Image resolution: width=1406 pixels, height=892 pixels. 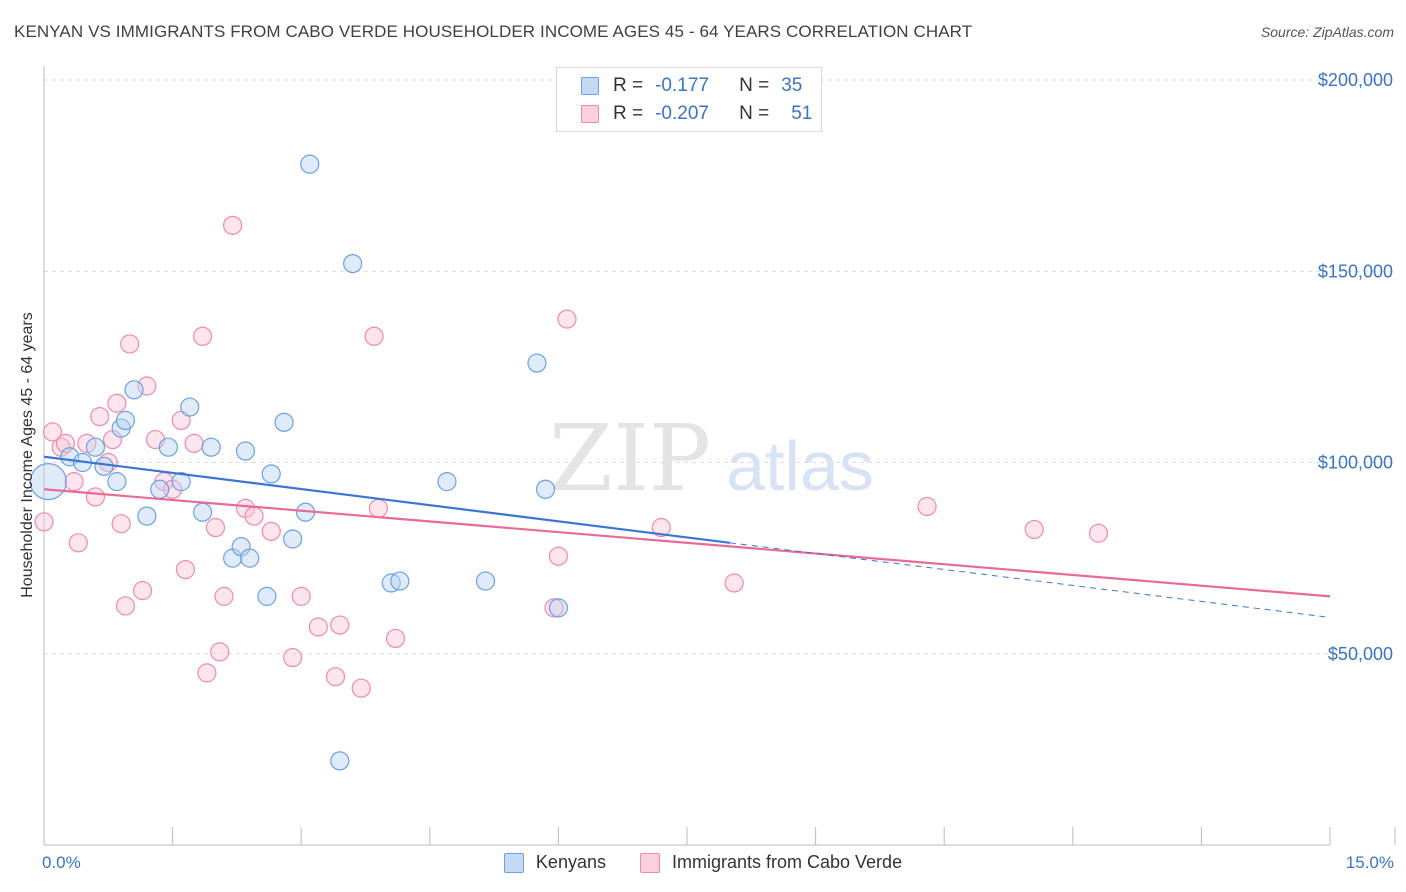 What do you see at coordinates (649, 862) in the screenshot?
I see `bottom-legend-swatch-cabo-verde` at bounding box center [649, 862].